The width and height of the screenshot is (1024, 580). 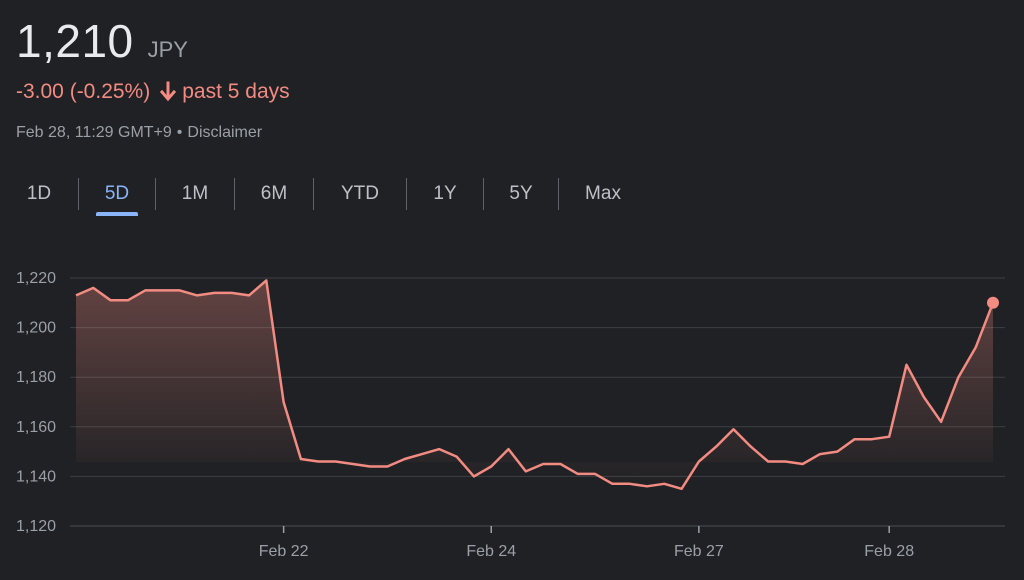 I want to click on currency-code: JPY, so click(x=167, y=49).